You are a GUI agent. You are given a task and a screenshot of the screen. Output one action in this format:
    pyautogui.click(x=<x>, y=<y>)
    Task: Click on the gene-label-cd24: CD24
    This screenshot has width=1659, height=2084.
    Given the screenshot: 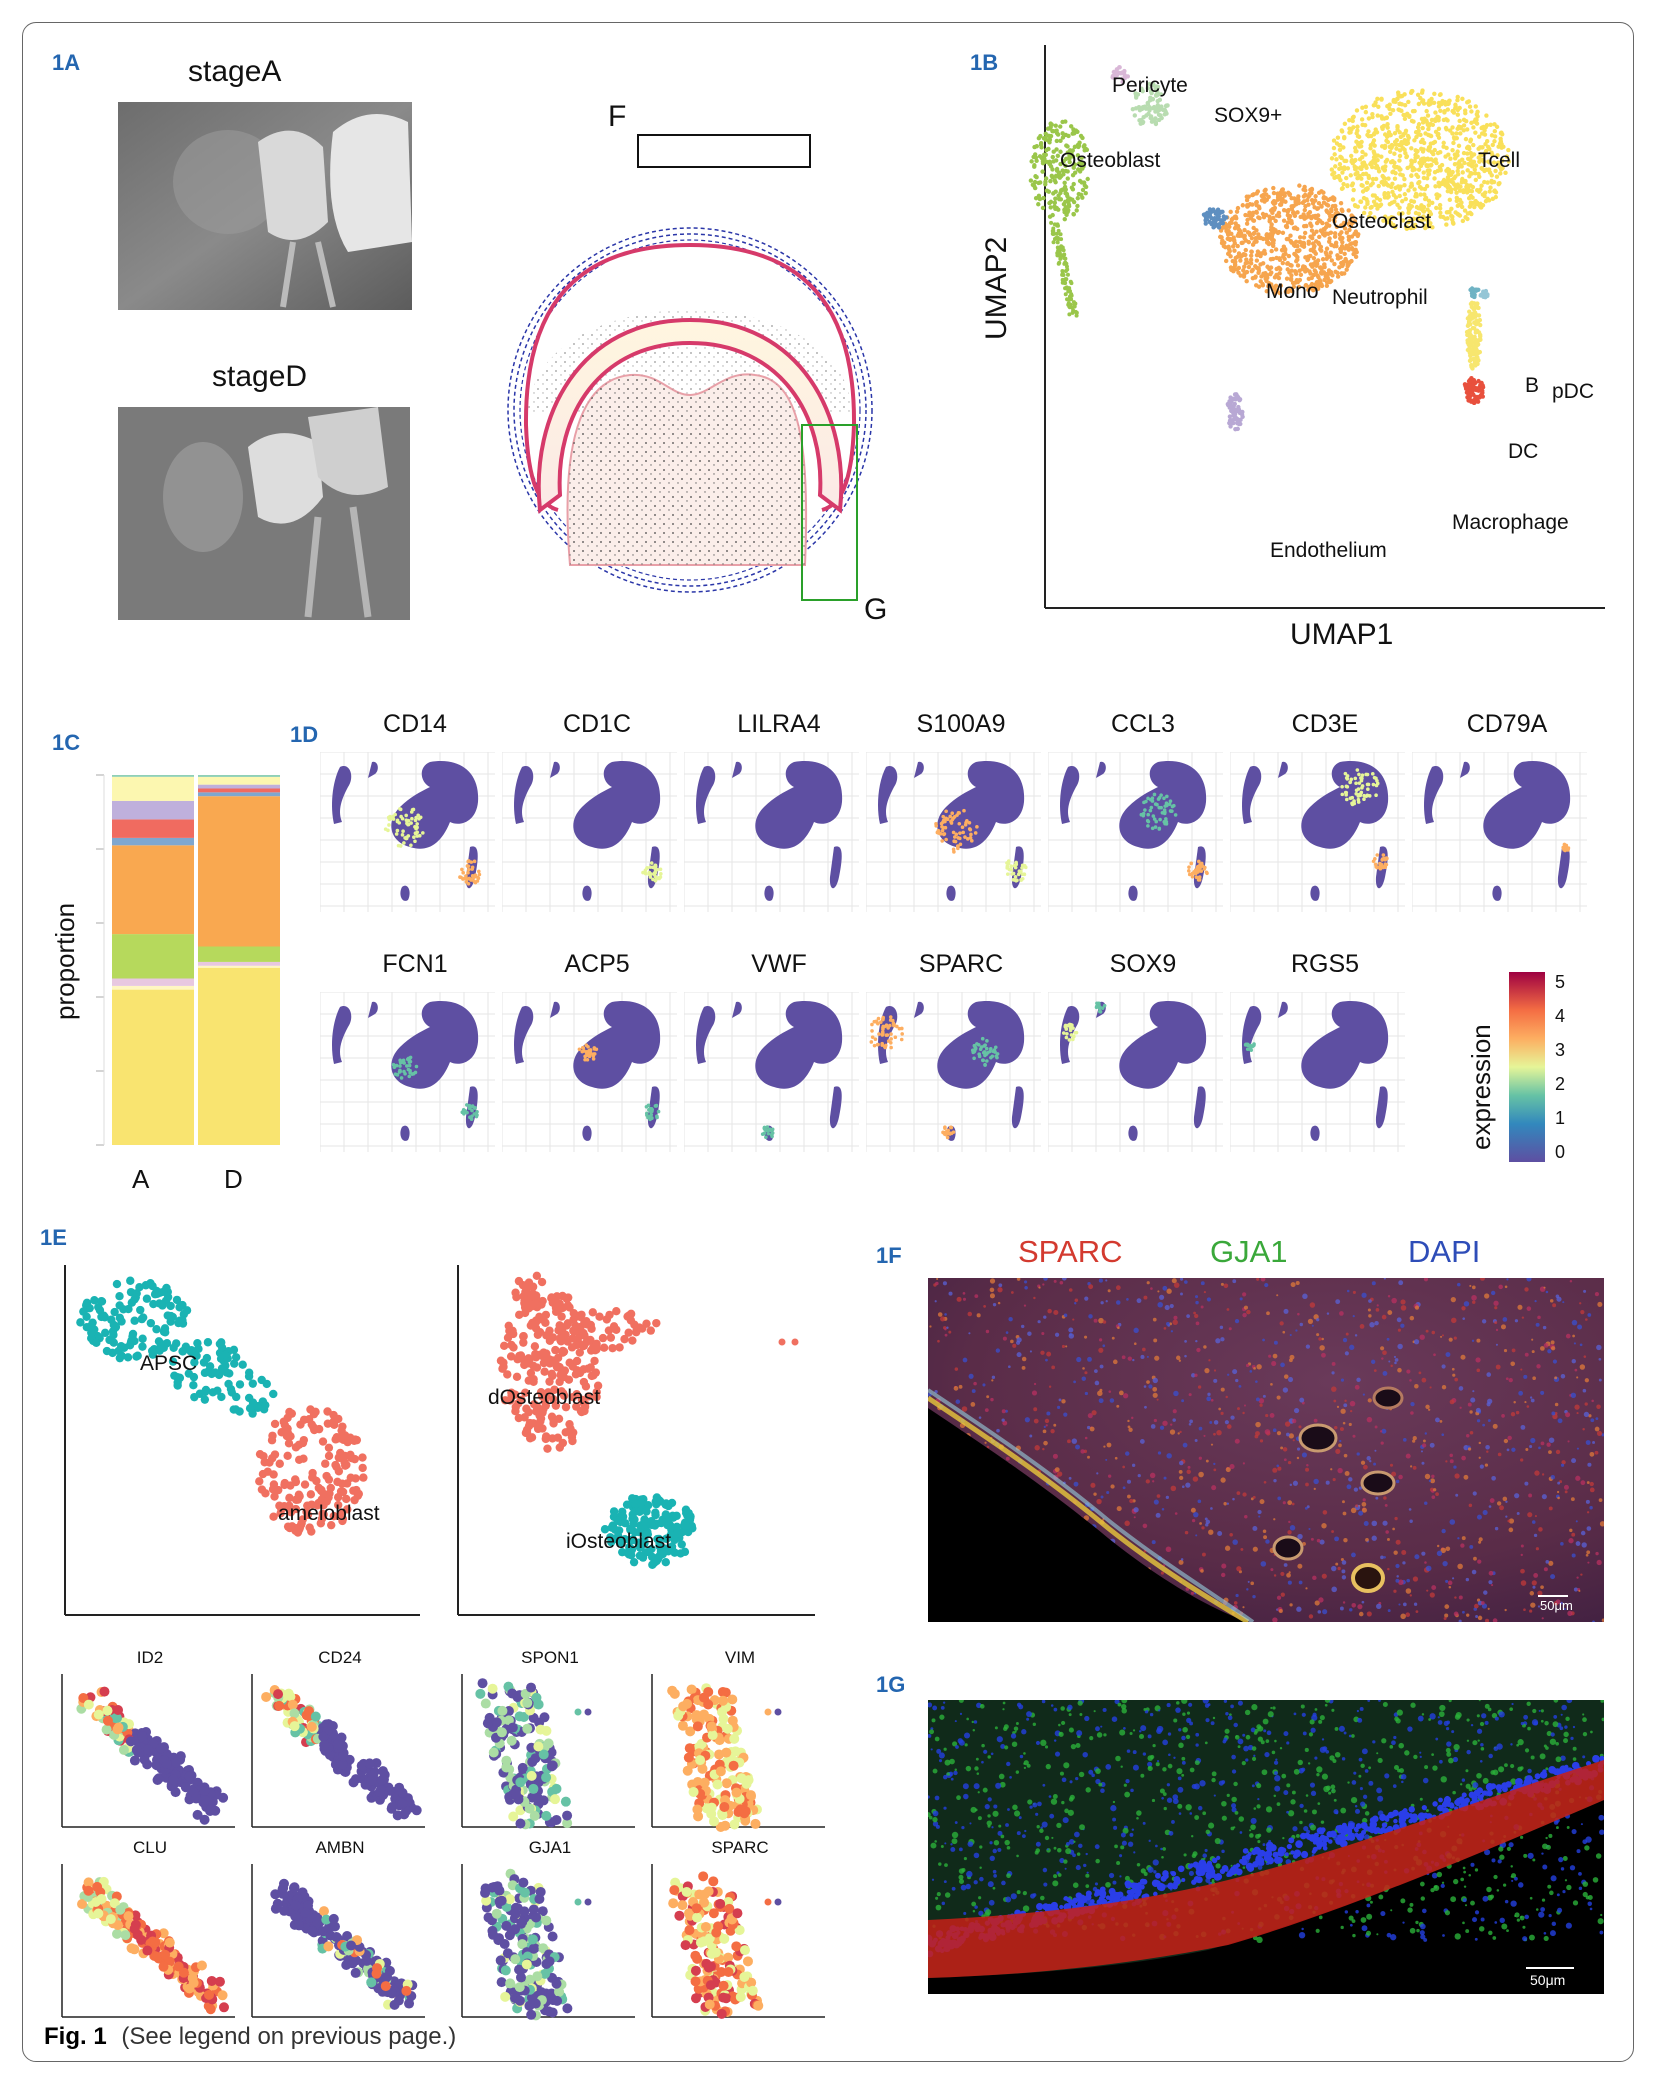 What is the action you would take?
    pyautogui.click(x=340, y=1657)
    